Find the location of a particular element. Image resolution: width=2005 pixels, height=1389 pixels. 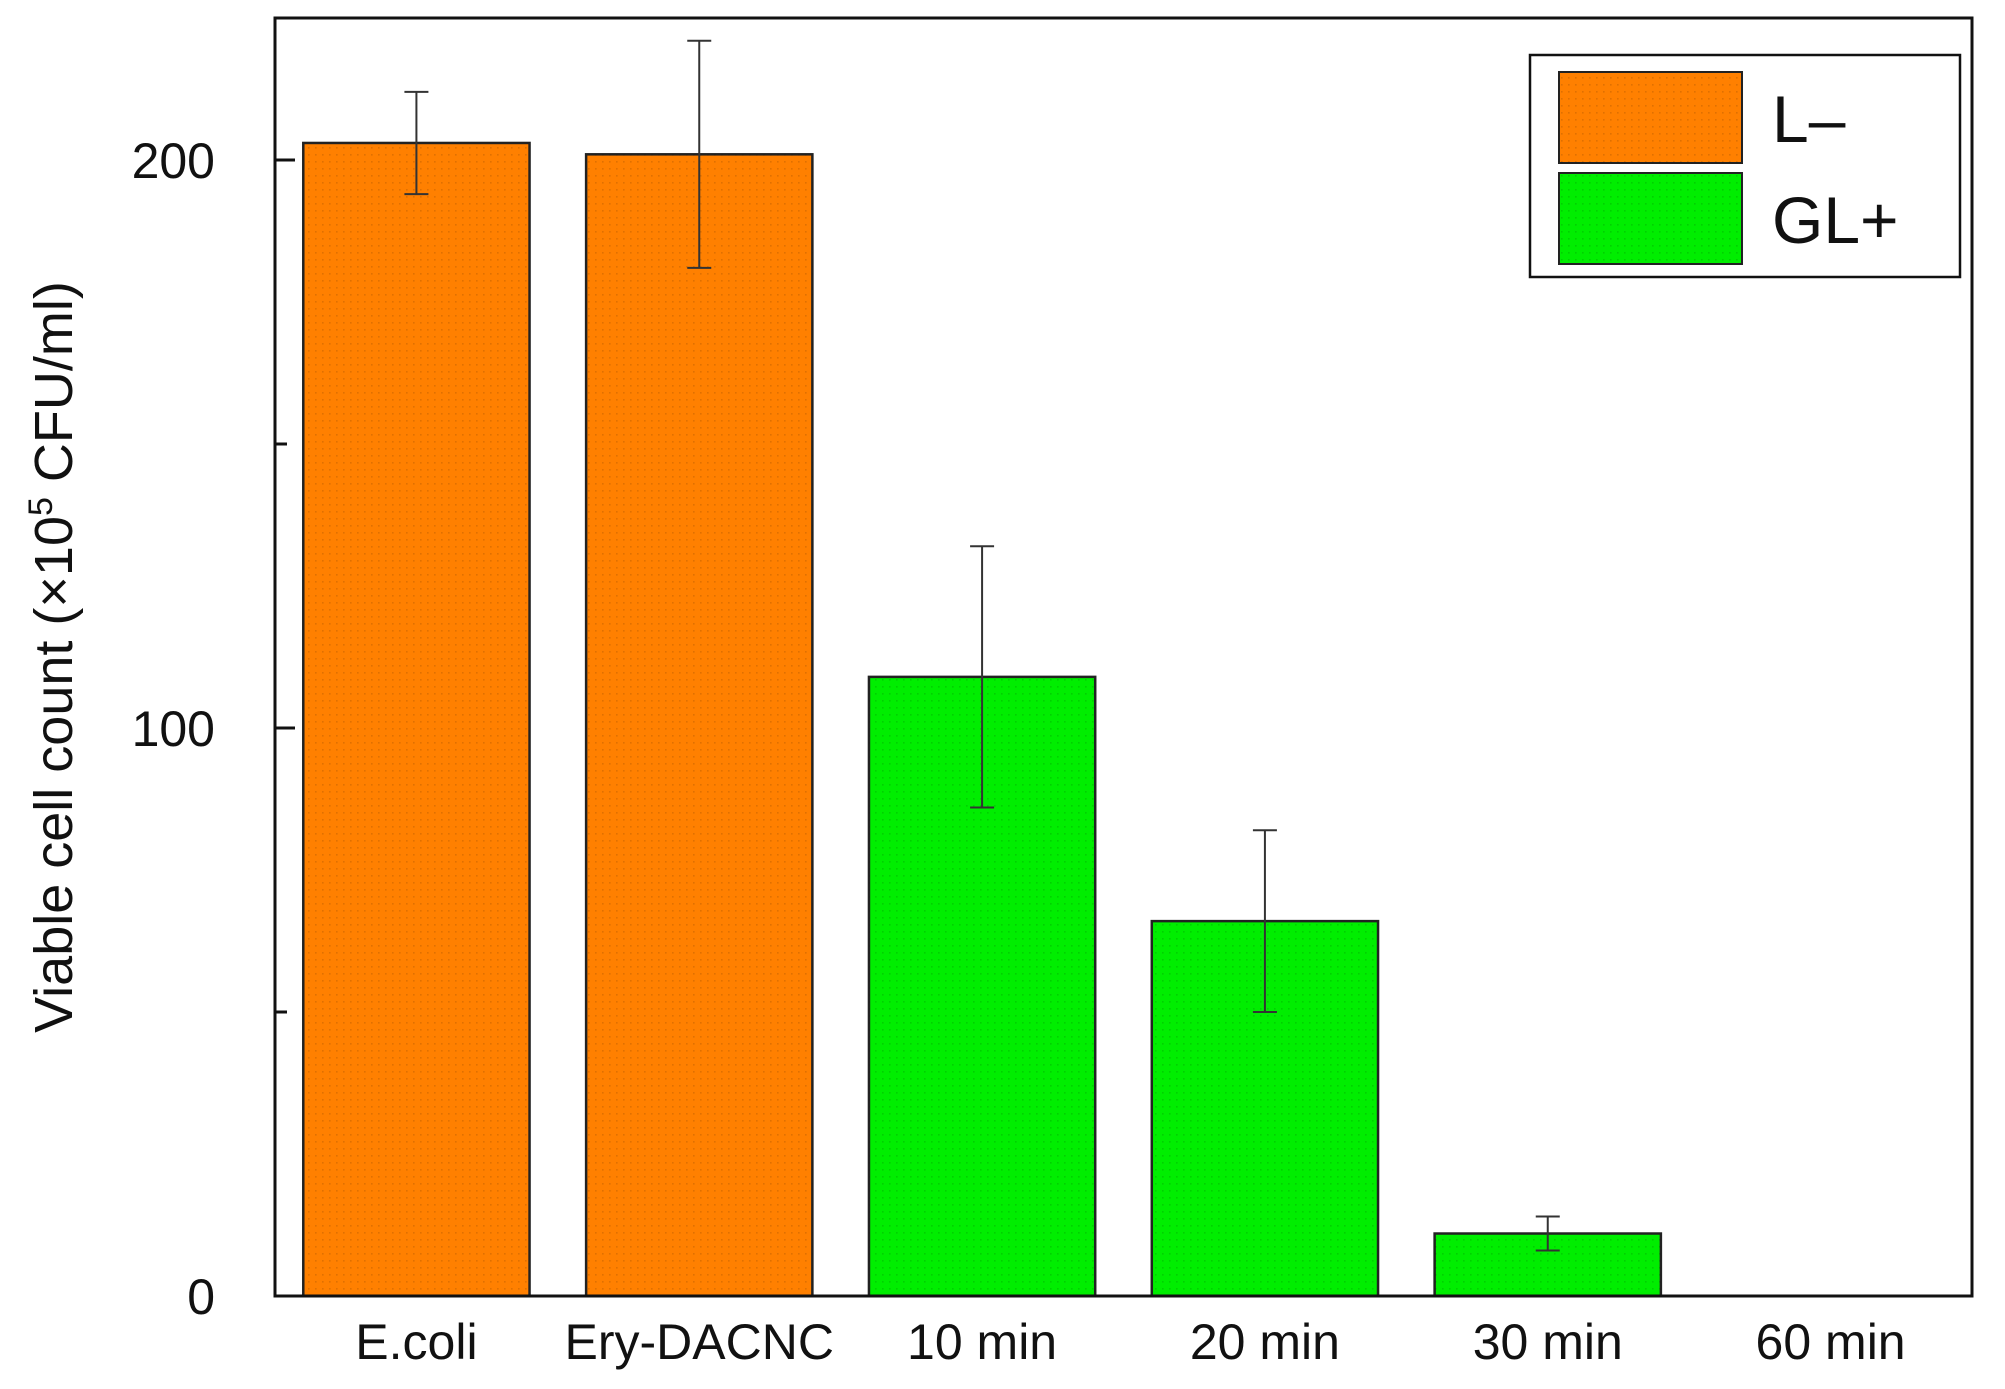

y-tick-label-200: 200 is located at coordinates (173, 161).